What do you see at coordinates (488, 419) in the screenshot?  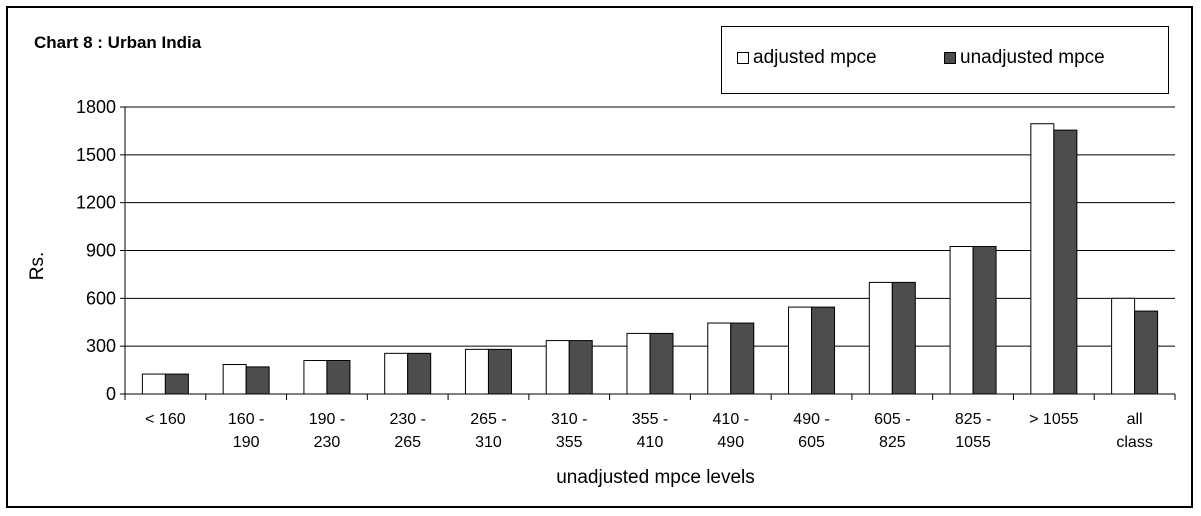 I see `x-tick-label-line: 265 -` at bounding box center [488, 419].